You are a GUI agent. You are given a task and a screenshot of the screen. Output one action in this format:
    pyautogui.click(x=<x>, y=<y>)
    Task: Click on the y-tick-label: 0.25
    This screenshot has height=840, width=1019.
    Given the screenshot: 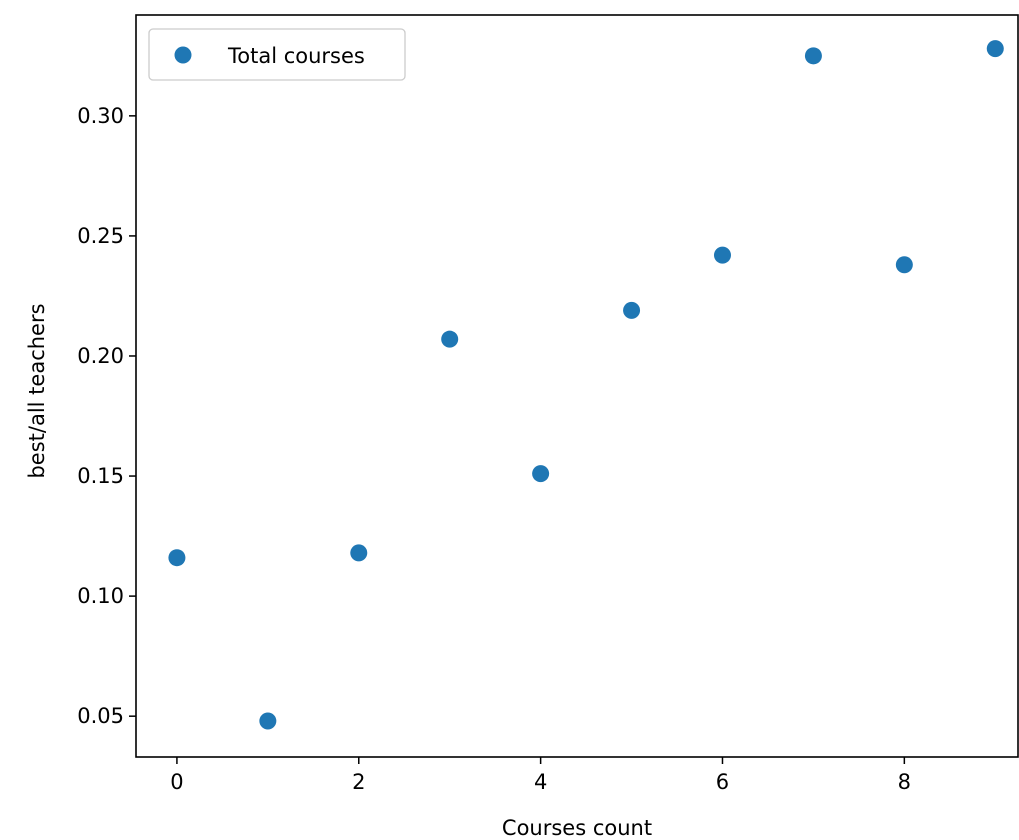 What is the action you would take?
    pyautogui.click(x=100, y=236)
    